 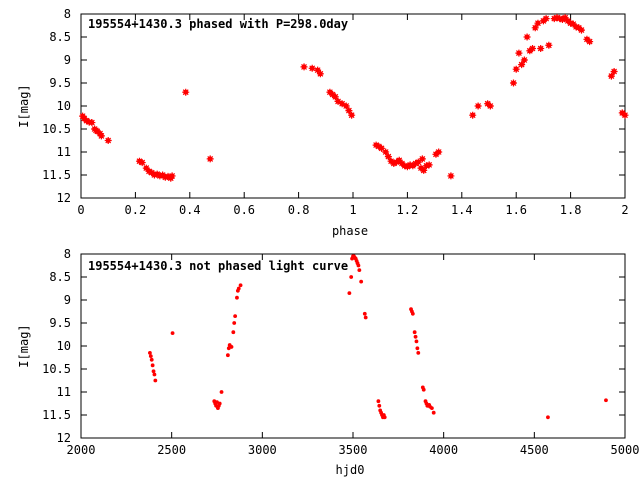 What do you see at coordinates (625, 450) in the screenshot?
I see `unphased-x-tick-label: 5000` at bounding box center [625, 450].